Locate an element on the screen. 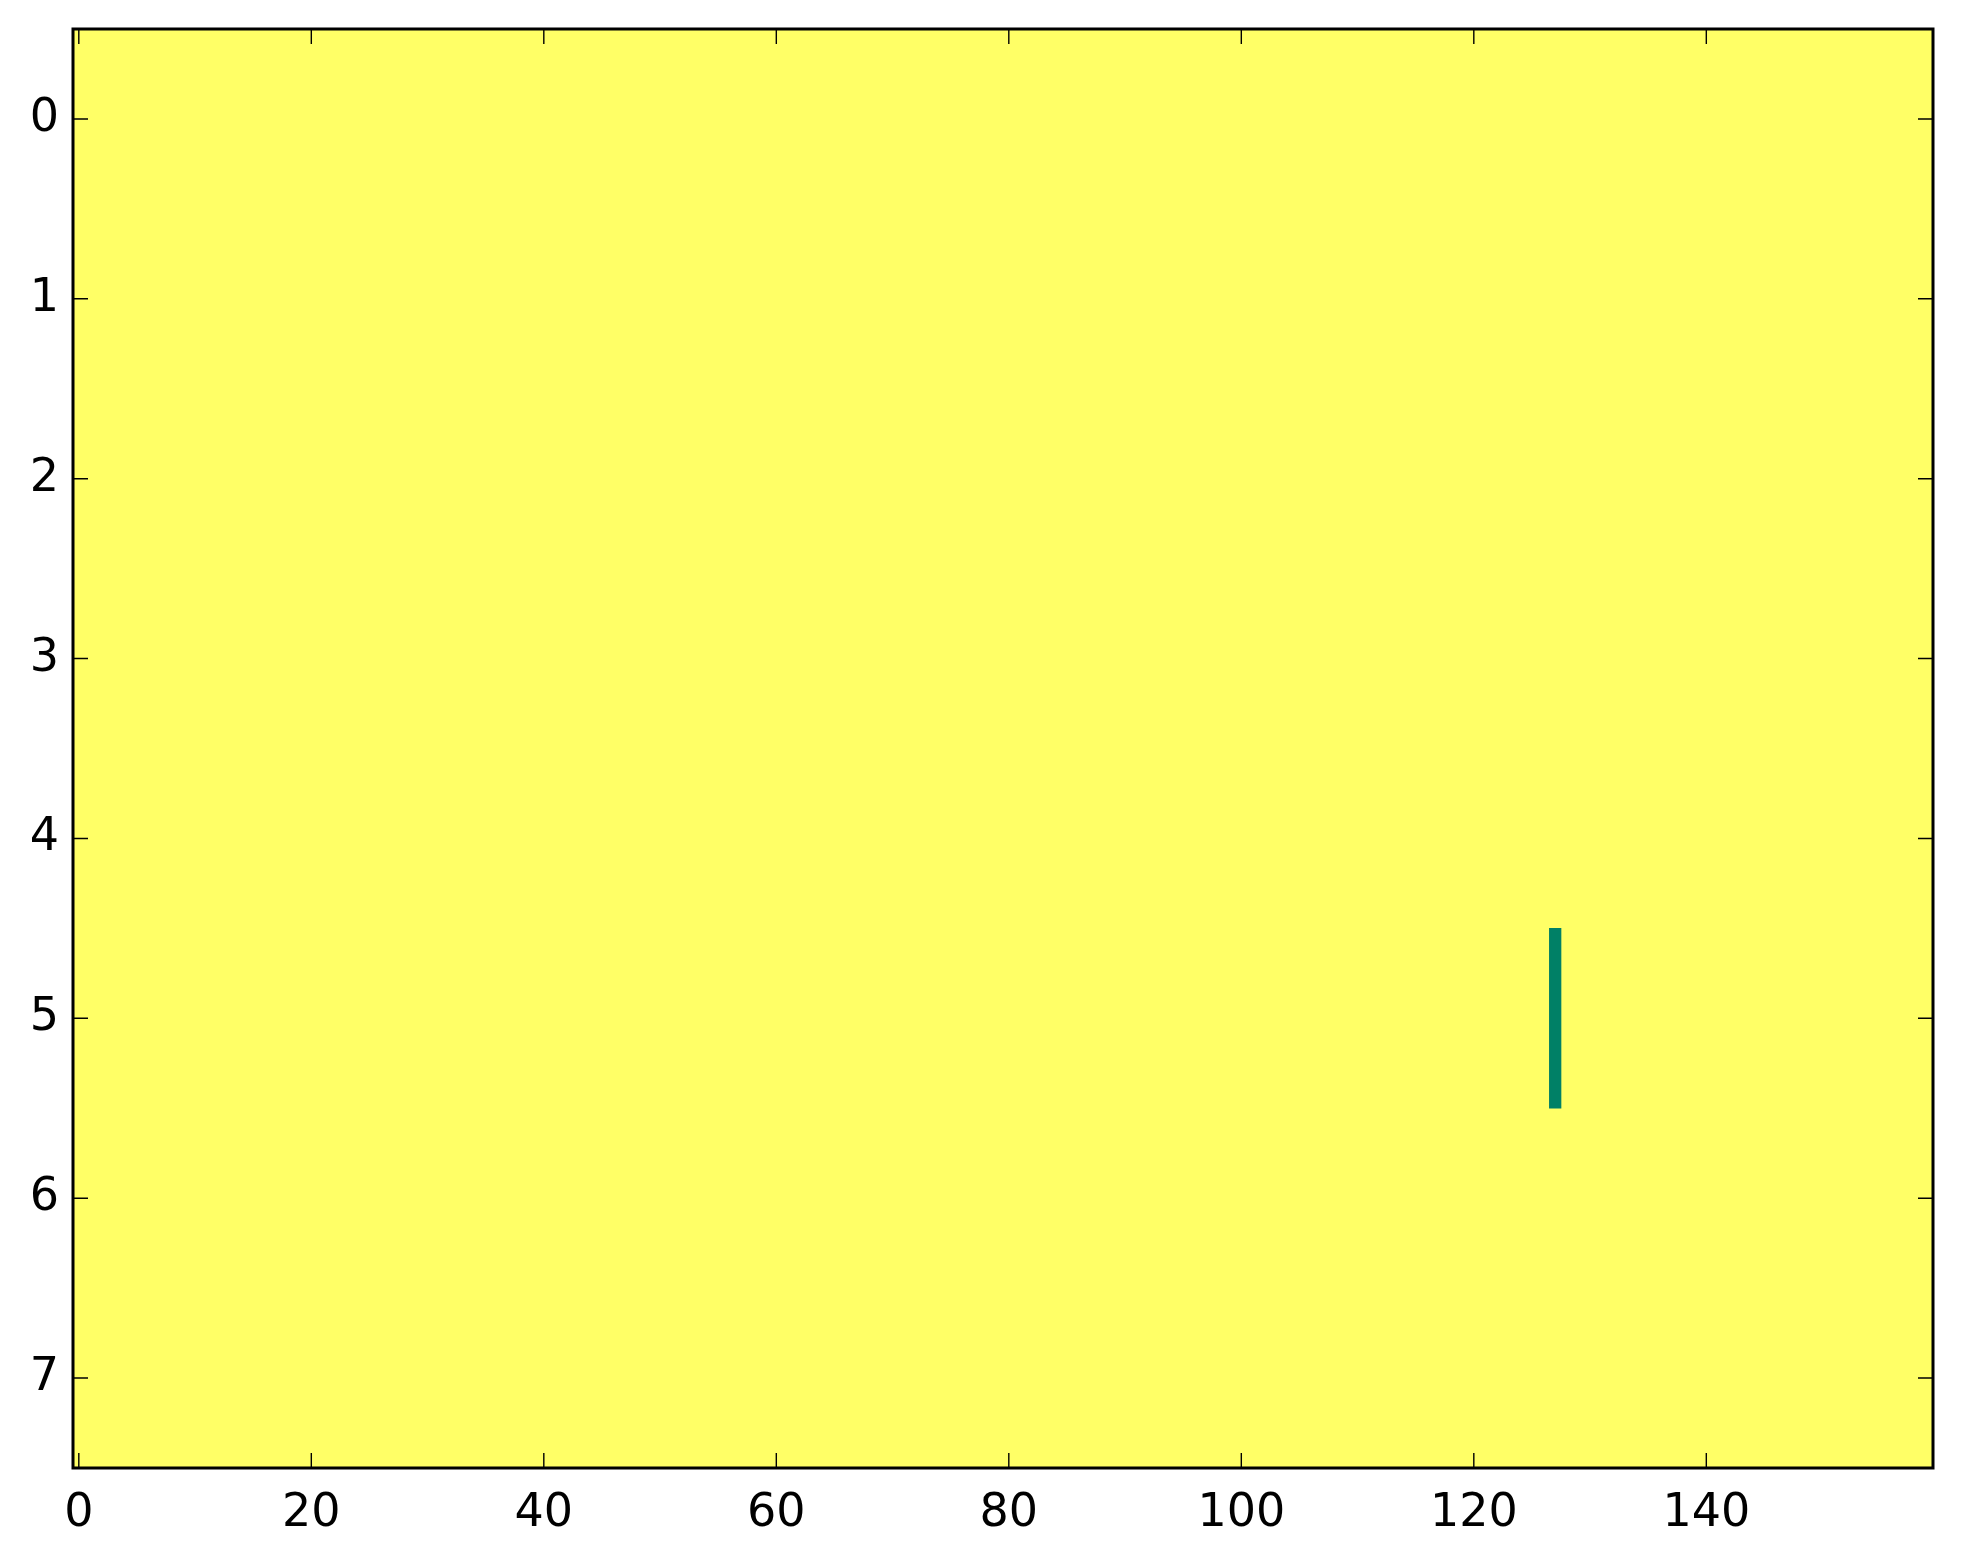 This screenshot has width=1963, height=1564. y-tick-label: 0 is located at coordinates (44, 114).